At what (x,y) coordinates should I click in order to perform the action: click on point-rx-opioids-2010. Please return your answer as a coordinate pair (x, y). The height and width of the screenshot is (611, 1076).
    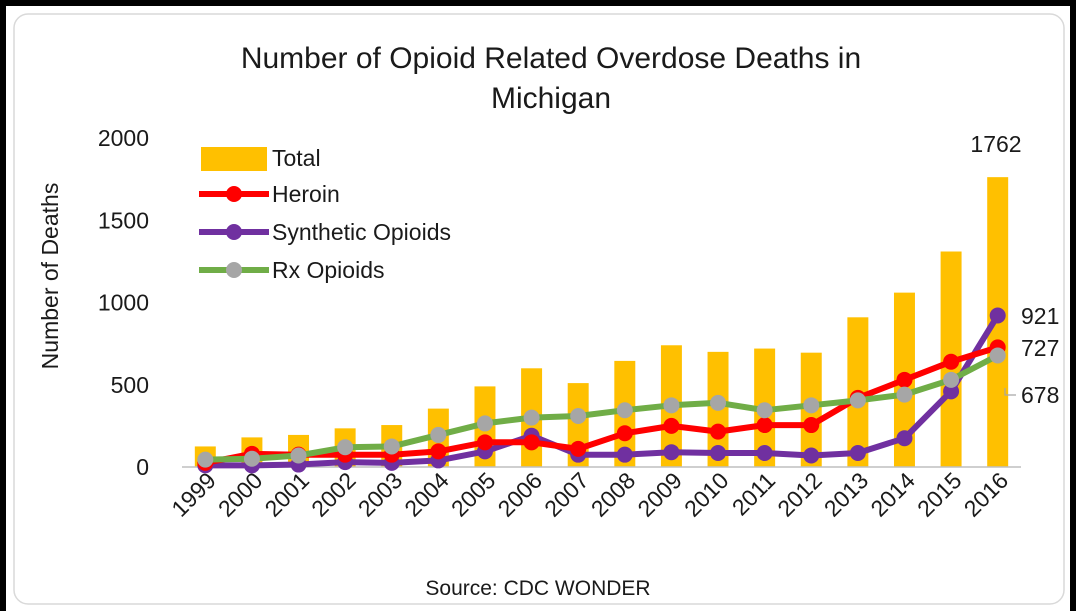
    Looking at the image, I should click on (718, 402).